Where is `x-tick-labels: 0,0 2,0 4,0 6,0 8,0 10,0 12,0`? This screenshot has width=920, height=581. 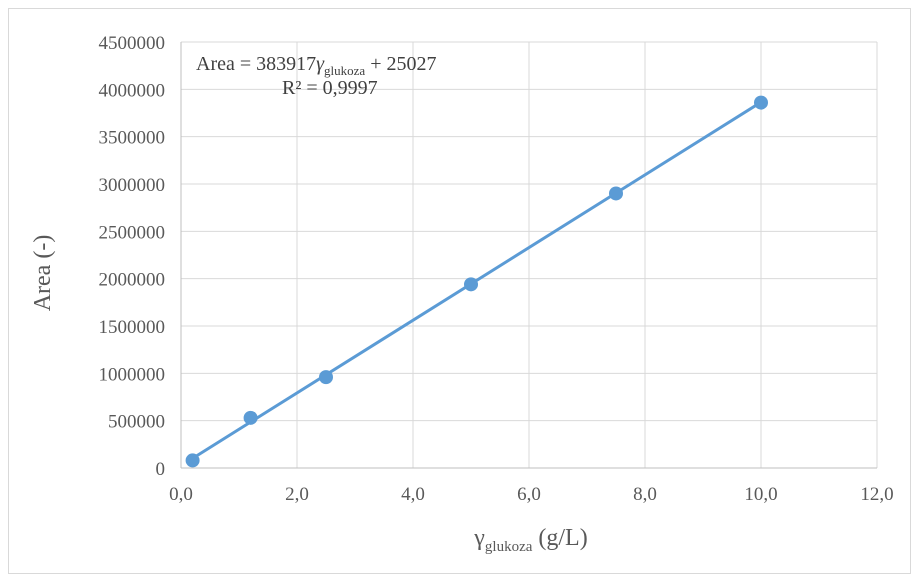 x-tick-labels: 0,0 2,0 4,0 6,0 8,0 10,0 12,0 is located at coordinates (531, 494).